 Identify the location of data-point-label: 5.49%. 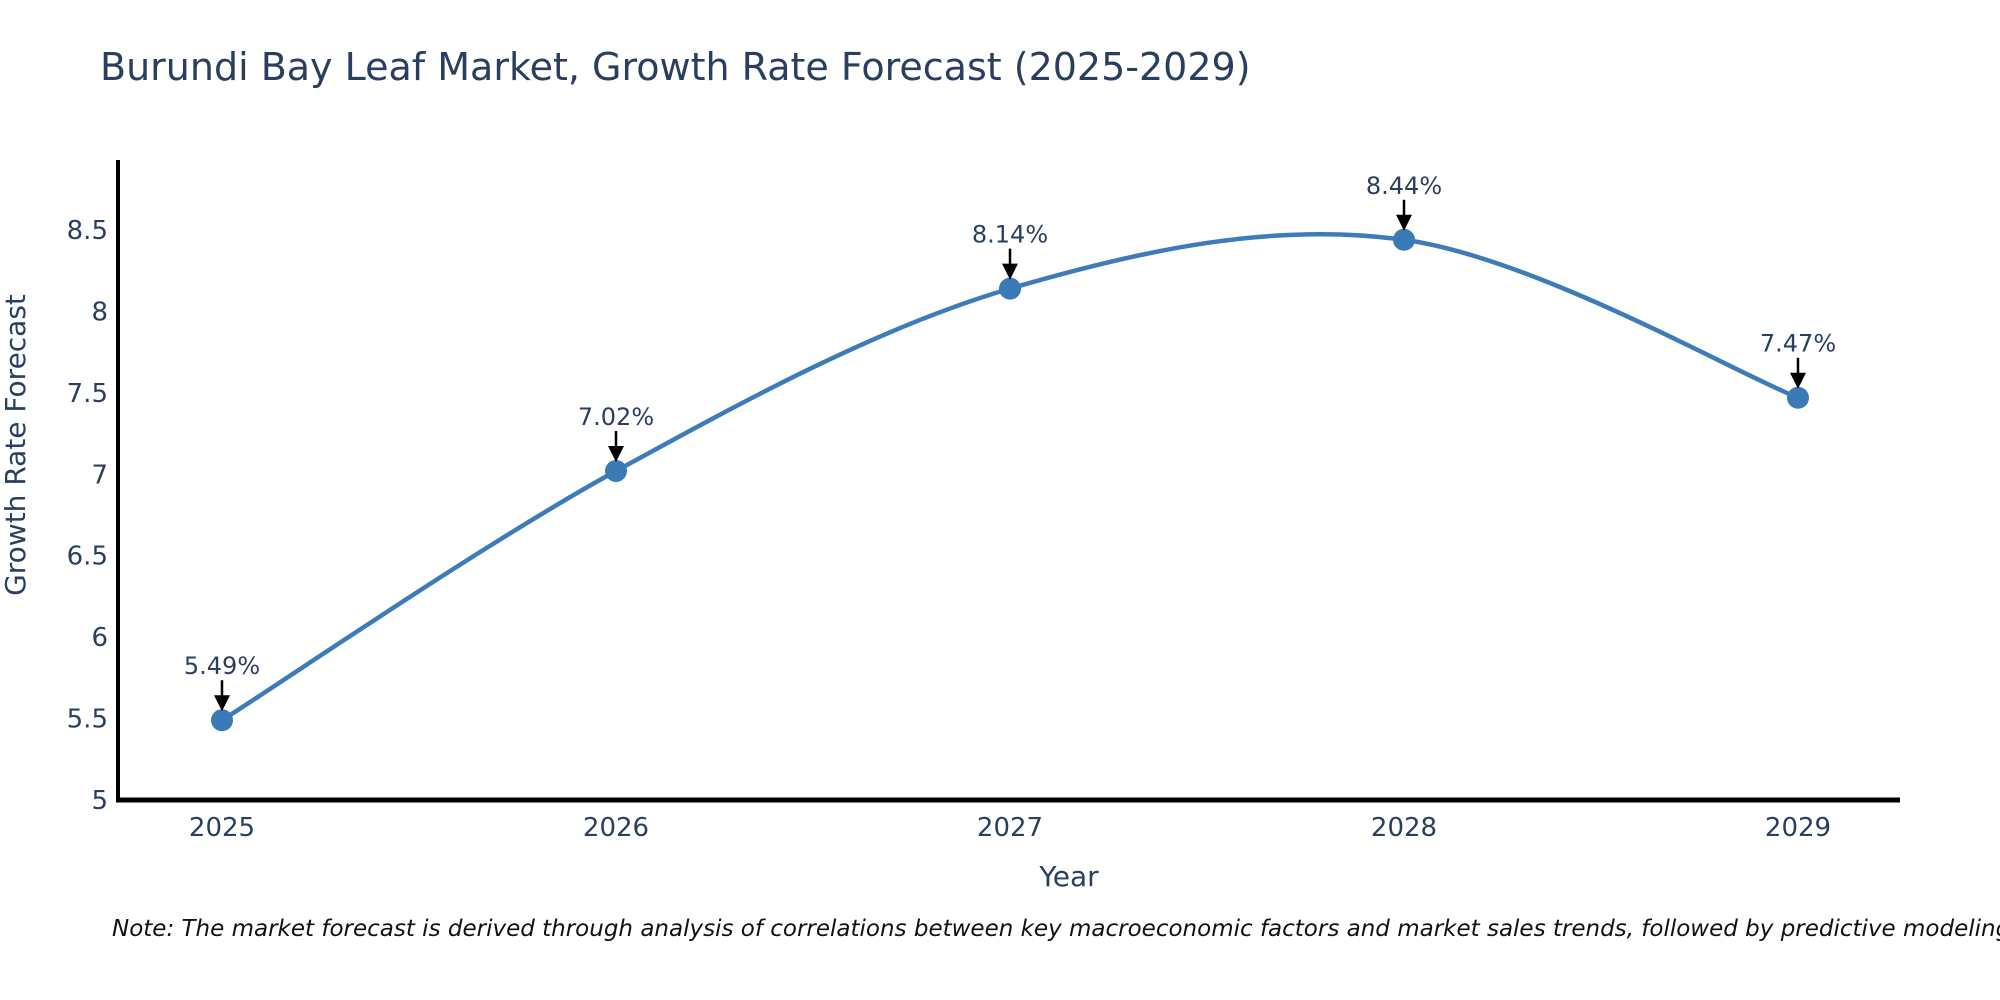
(222, 666).